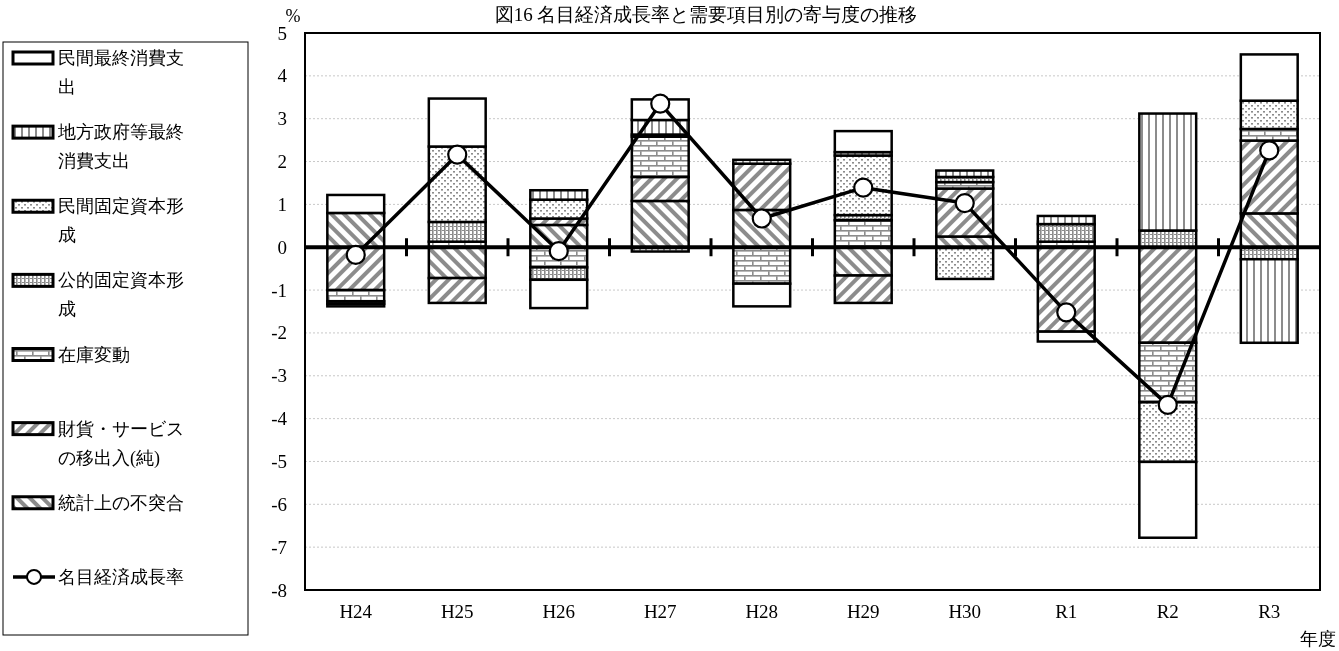  Describe the element at coordinates (1167, 611) in the screenshot. I see `x-tick-label: R2` at that location.